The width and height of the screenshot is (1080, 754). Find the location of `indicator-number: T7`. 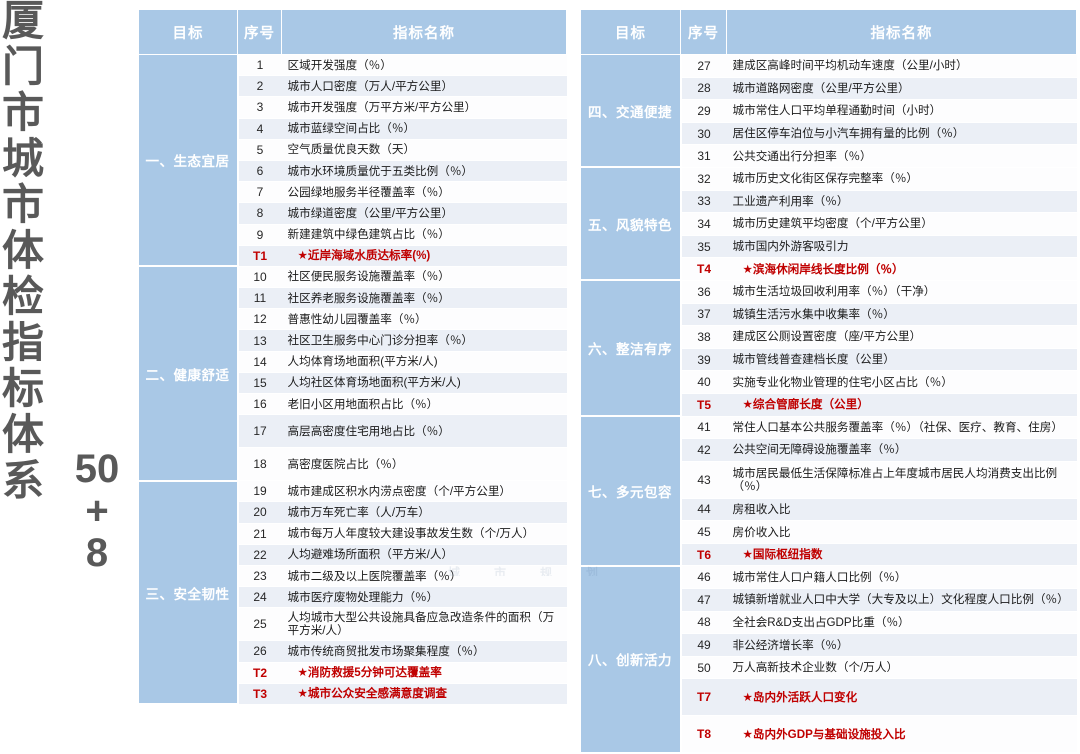

indicator-number: T7 is located at coordinates (703, 697).